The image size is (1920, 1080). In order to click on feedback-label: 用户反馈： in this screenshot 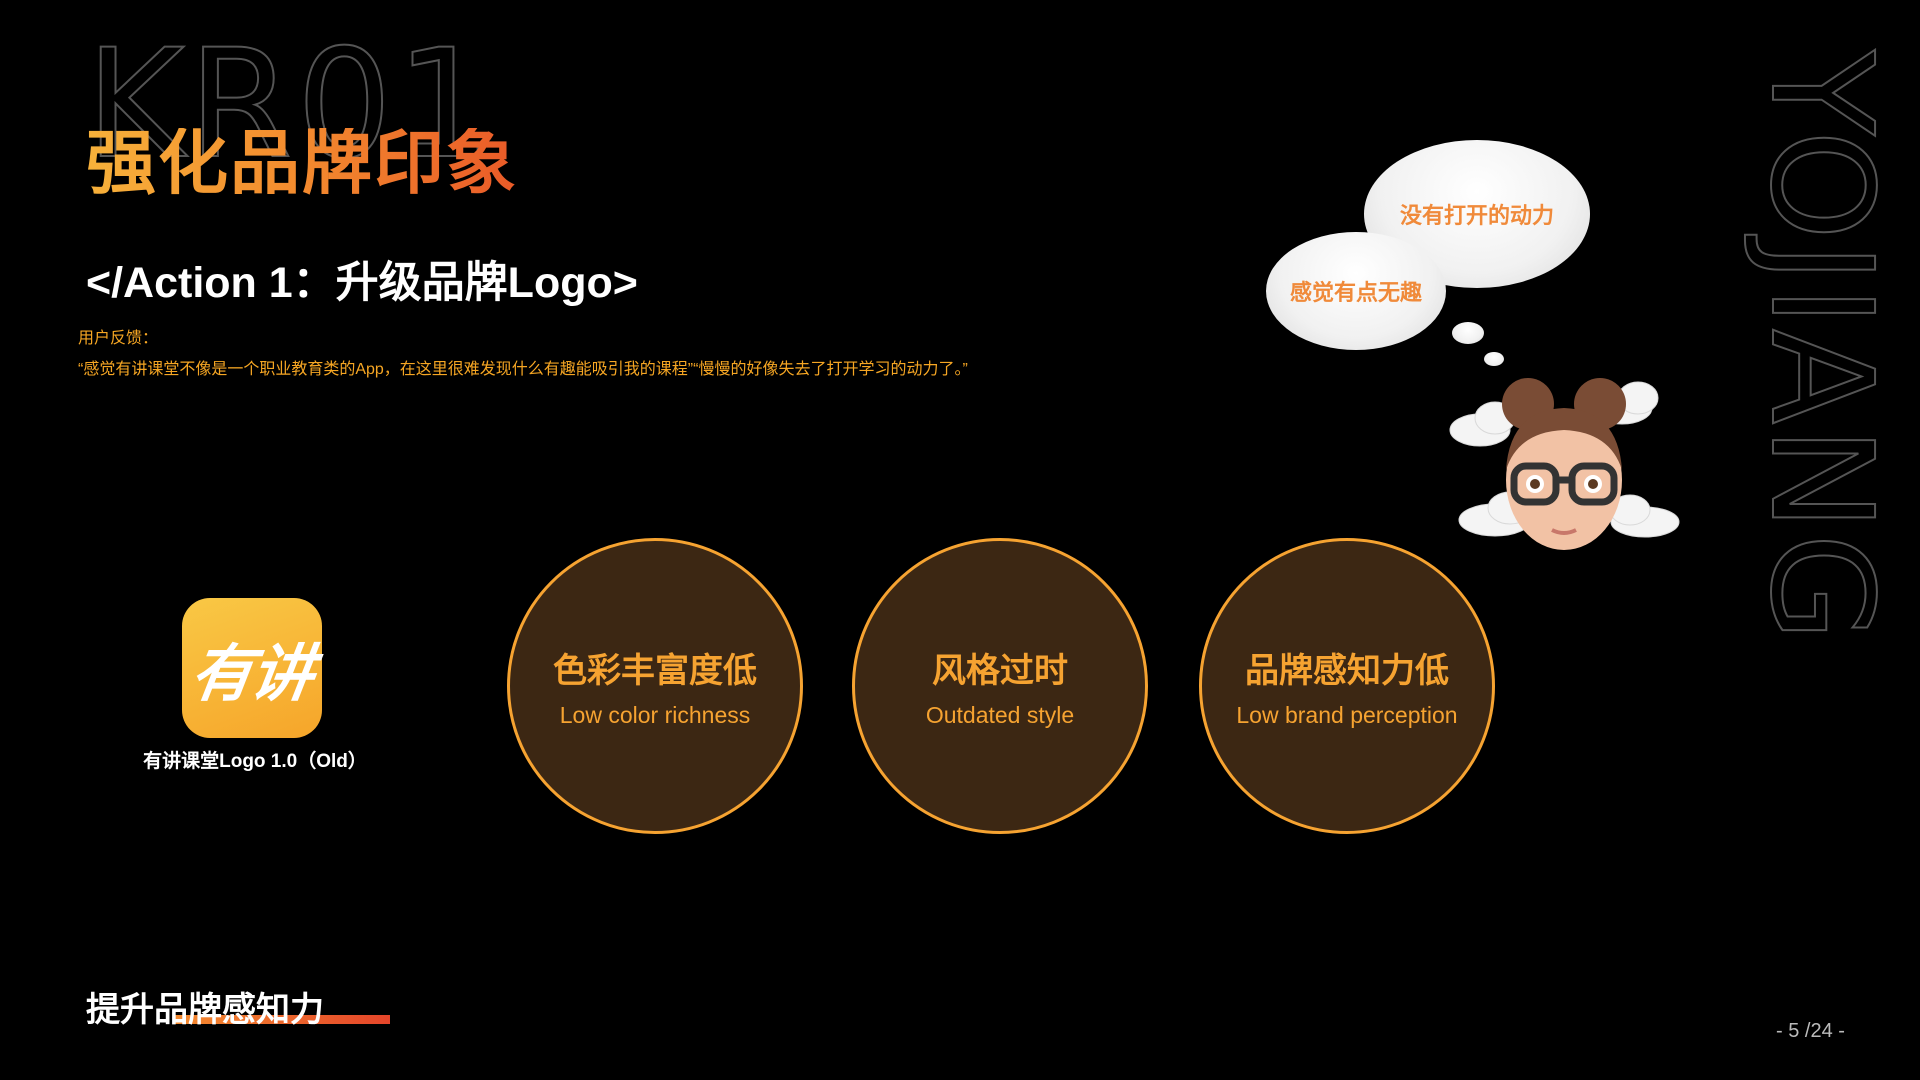, I will do `click(118, 338)`.